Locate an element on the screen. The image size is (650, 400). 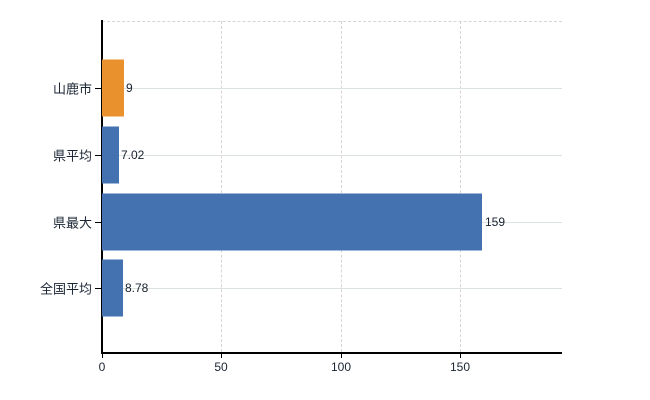
x-axis-line is located at coordinates (331, 353).